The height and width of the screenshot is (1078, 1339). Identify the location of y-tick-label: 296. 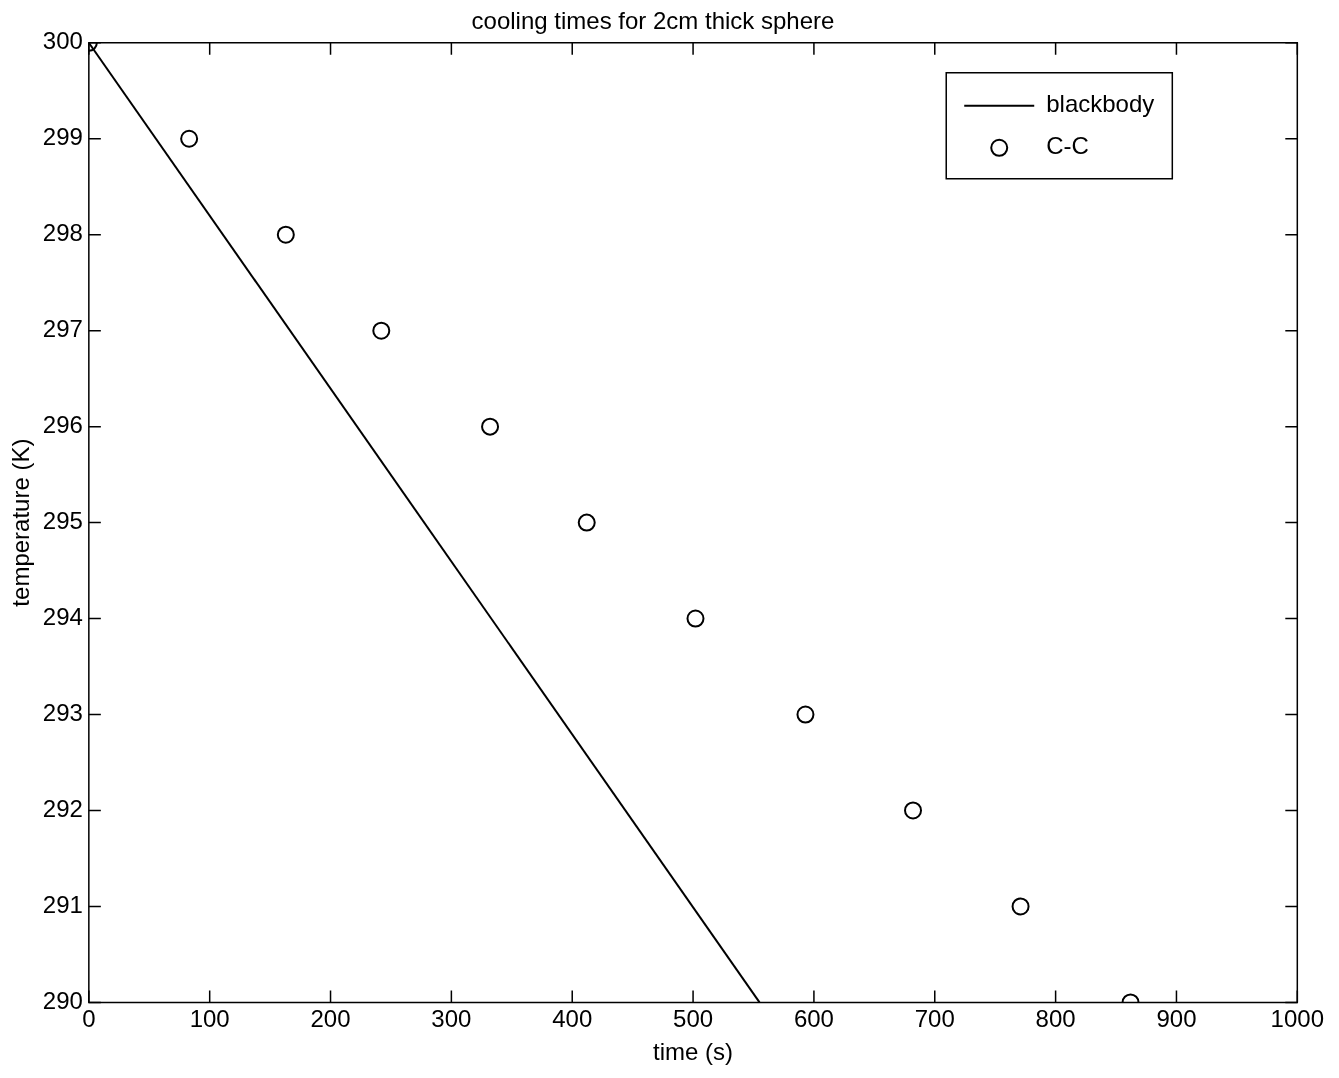
(62, 425).